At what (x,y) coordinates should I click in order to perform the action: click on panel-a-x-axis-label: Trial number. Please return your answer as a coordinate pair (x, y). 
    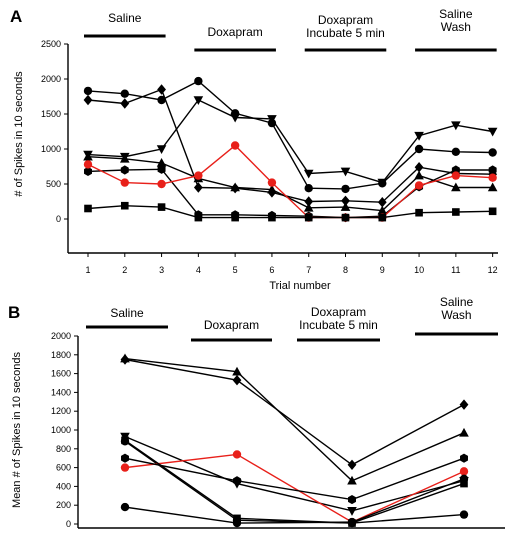
    Looking at the image, I should click on (300, 286).